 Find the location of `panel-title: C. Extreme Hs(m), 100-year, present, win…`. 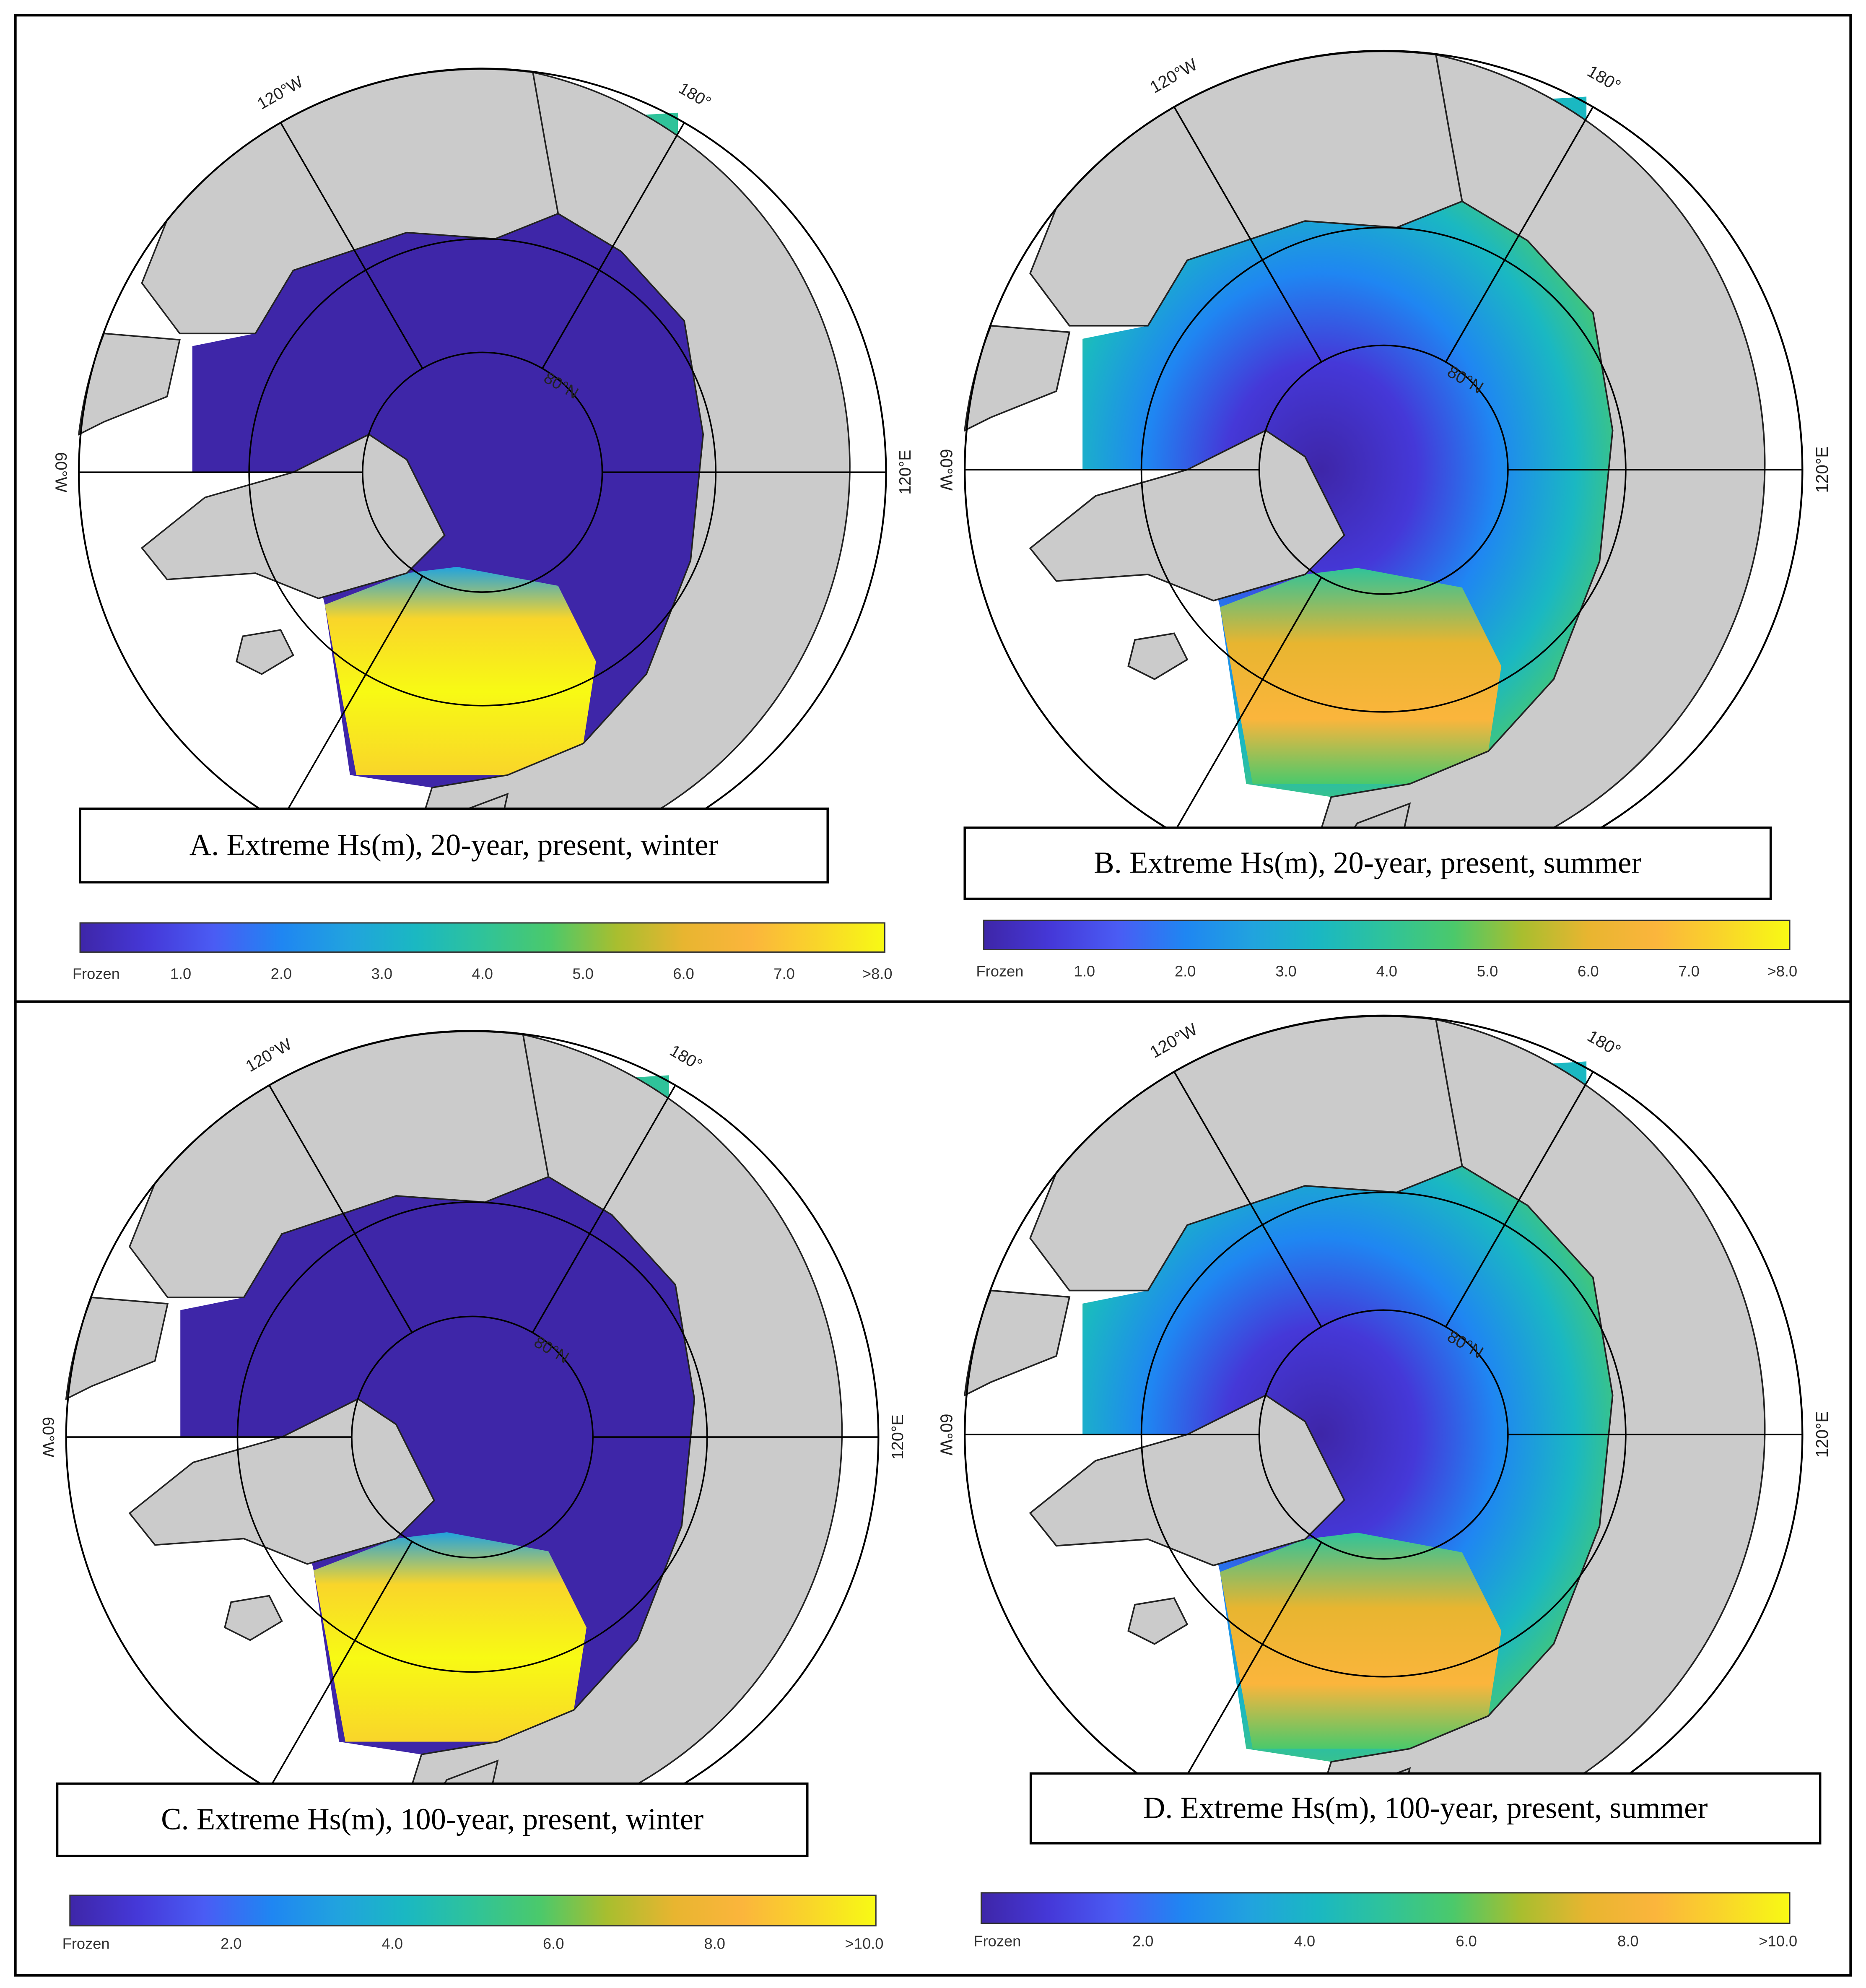

panel-title: C. Extreme Hs(m), 100-year, present, win… is located at coordinates (432, 1819).